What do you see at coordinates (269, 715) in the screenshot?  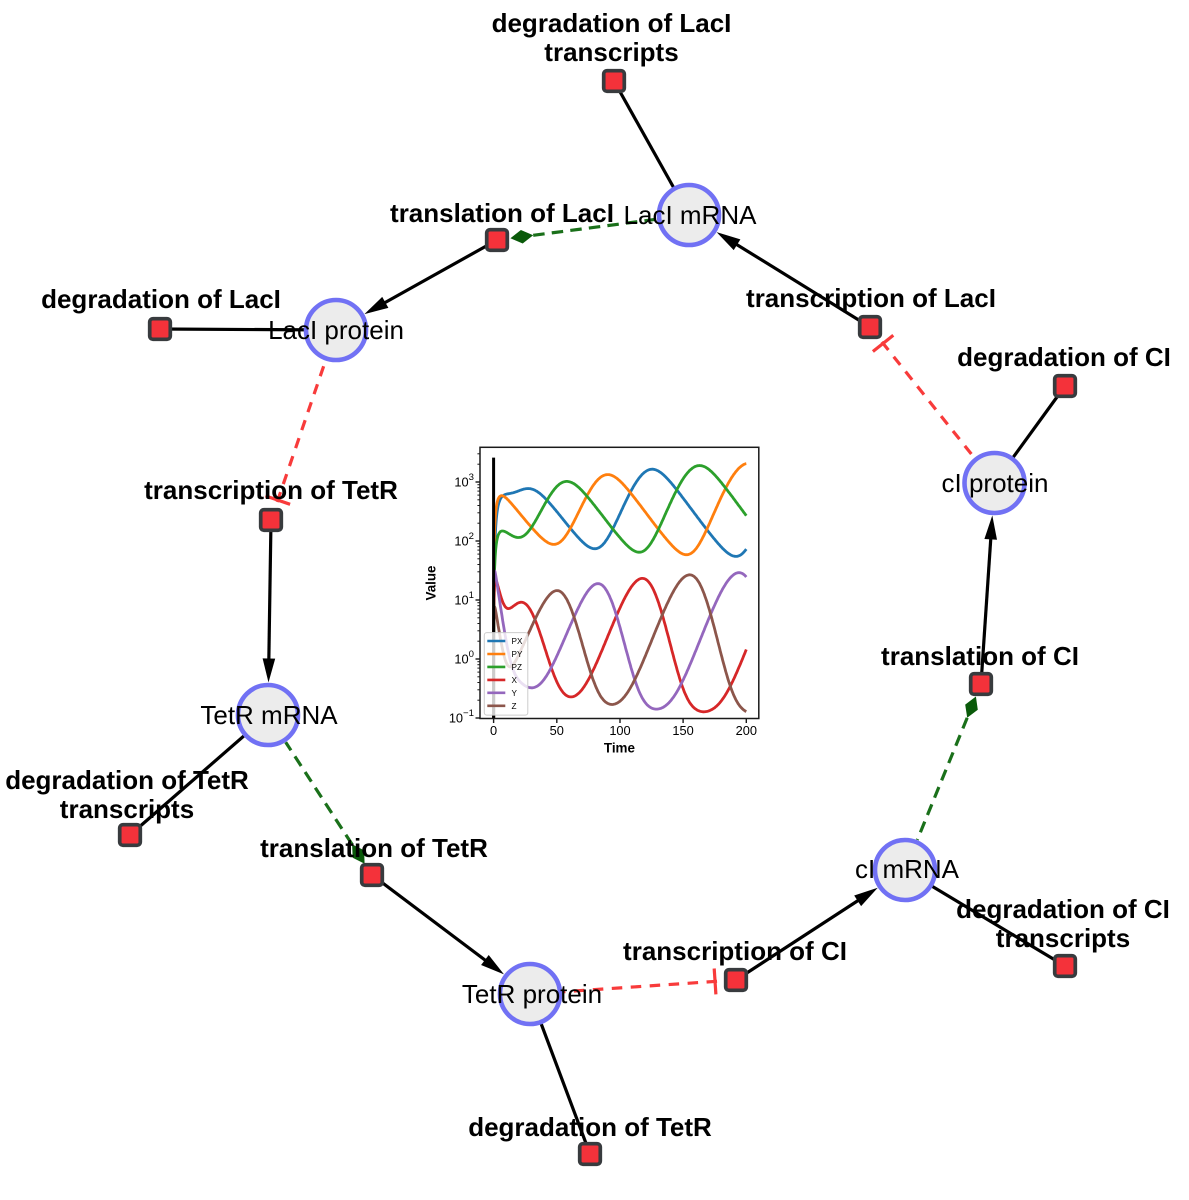 I see `svg-text: TetR mRNA` at bounding box center [269, 715].